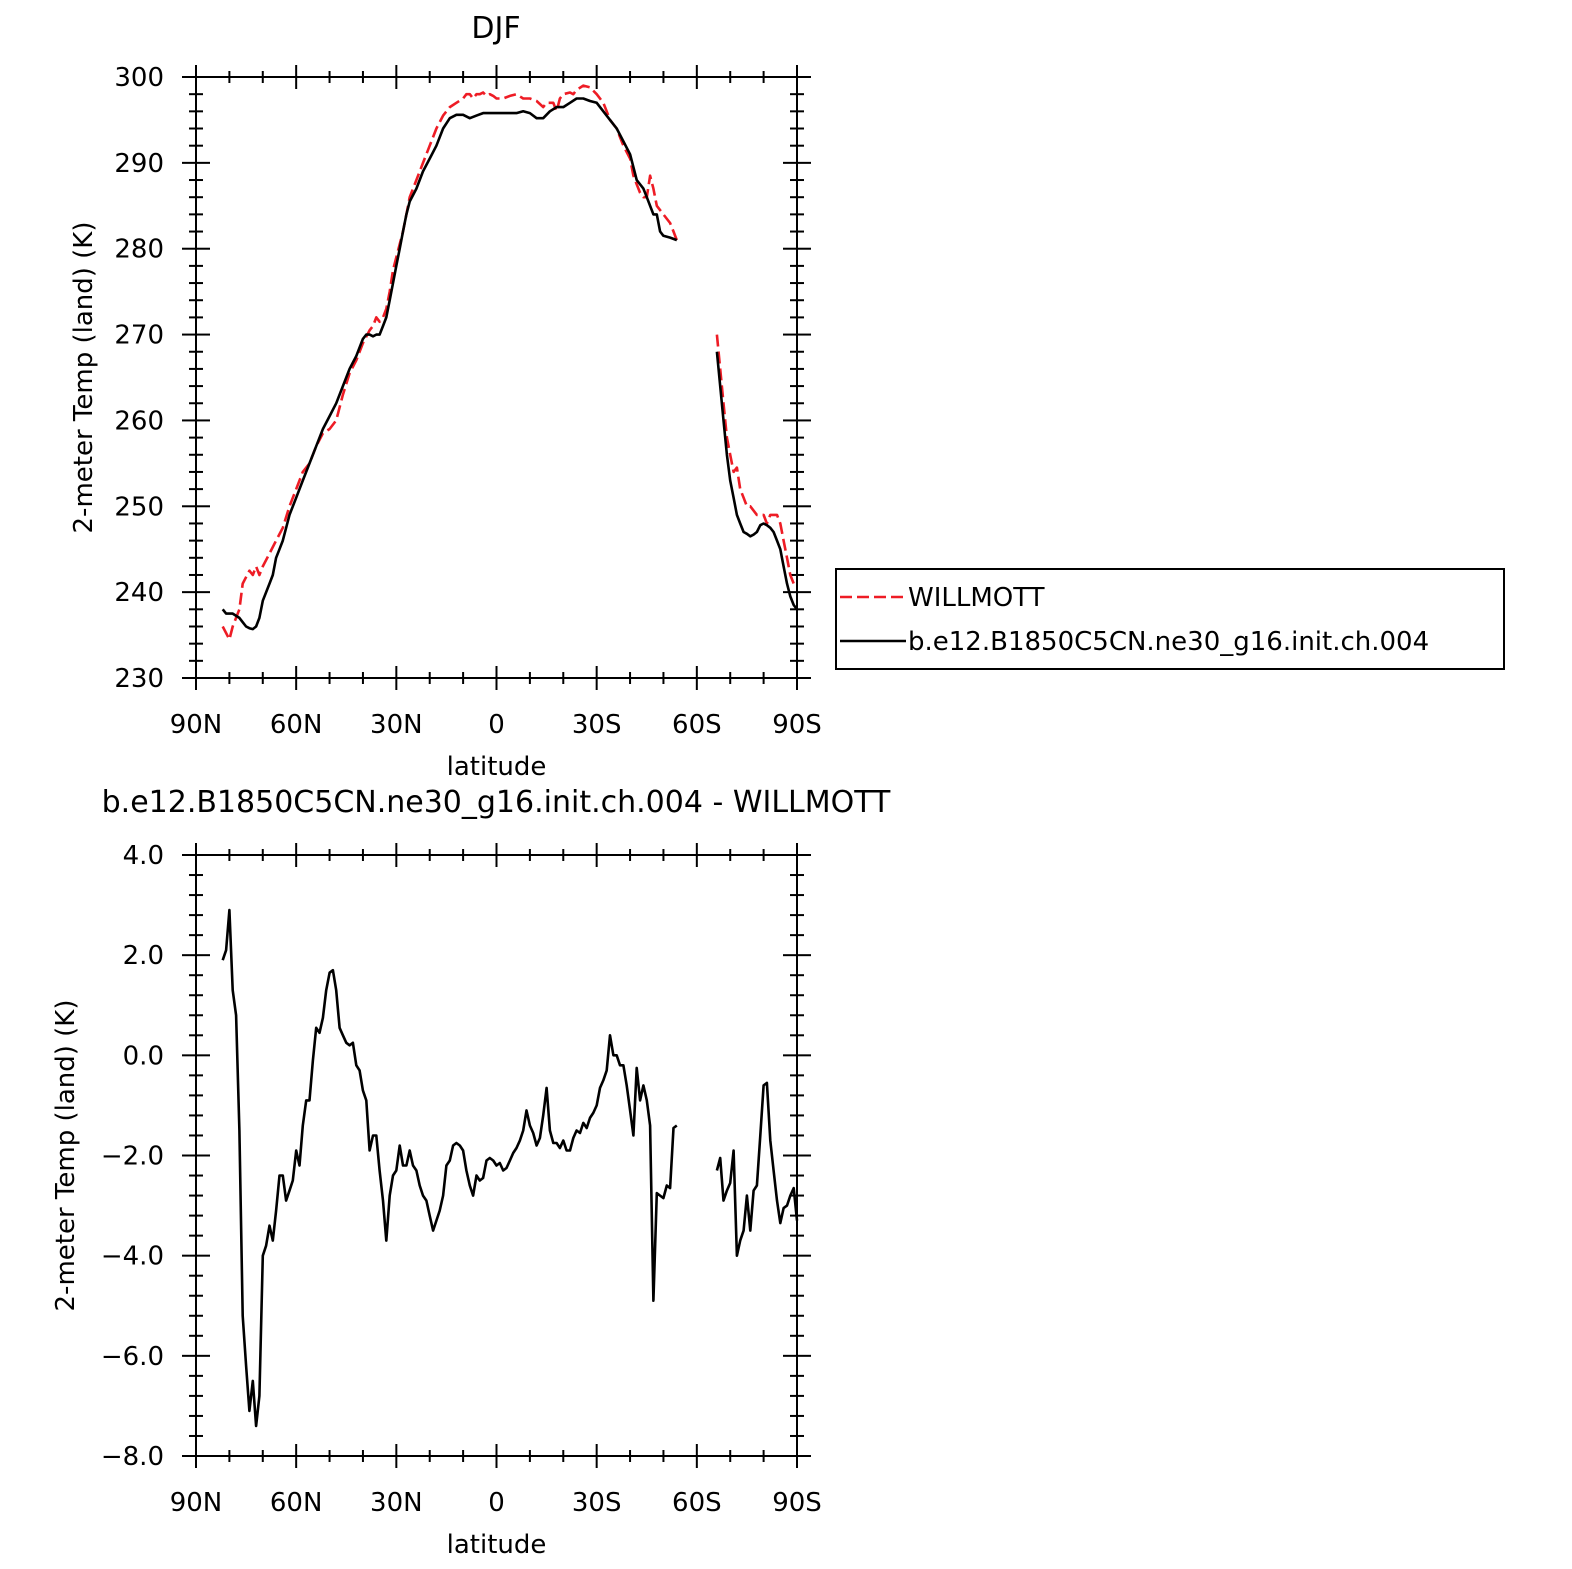 The height and width of the screenshot is (1569, 1572). What do you see at coordinates (132, 1157) in the screenshot?
I see `y-tick-label: −2.0` at bounding box center [132, 1157].